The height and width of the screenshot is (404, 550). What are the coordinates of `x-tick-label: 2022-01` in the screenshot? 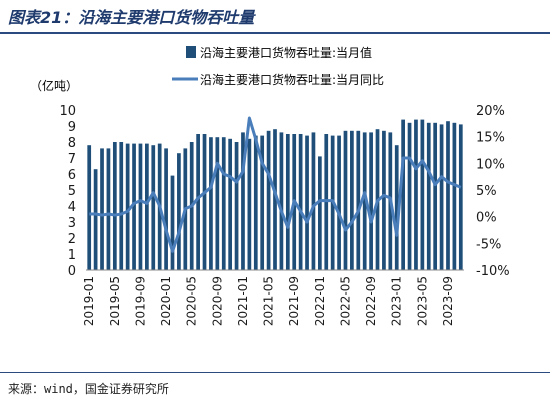 It's located at (320, 301).